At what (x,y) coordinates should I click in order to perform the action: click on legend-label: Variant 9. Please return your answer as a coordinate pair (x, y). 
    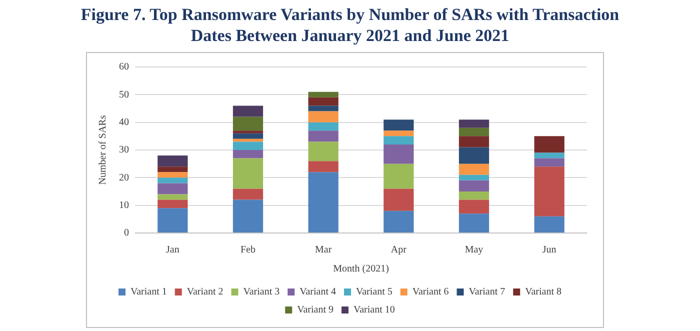
    Looking at the image, I should click on (315, 310).